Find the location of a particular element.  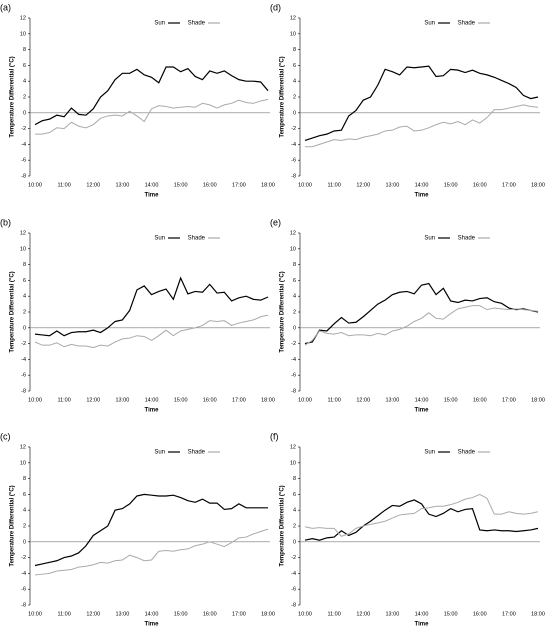

panel-label: (d) is located at coordinates (275, 7).